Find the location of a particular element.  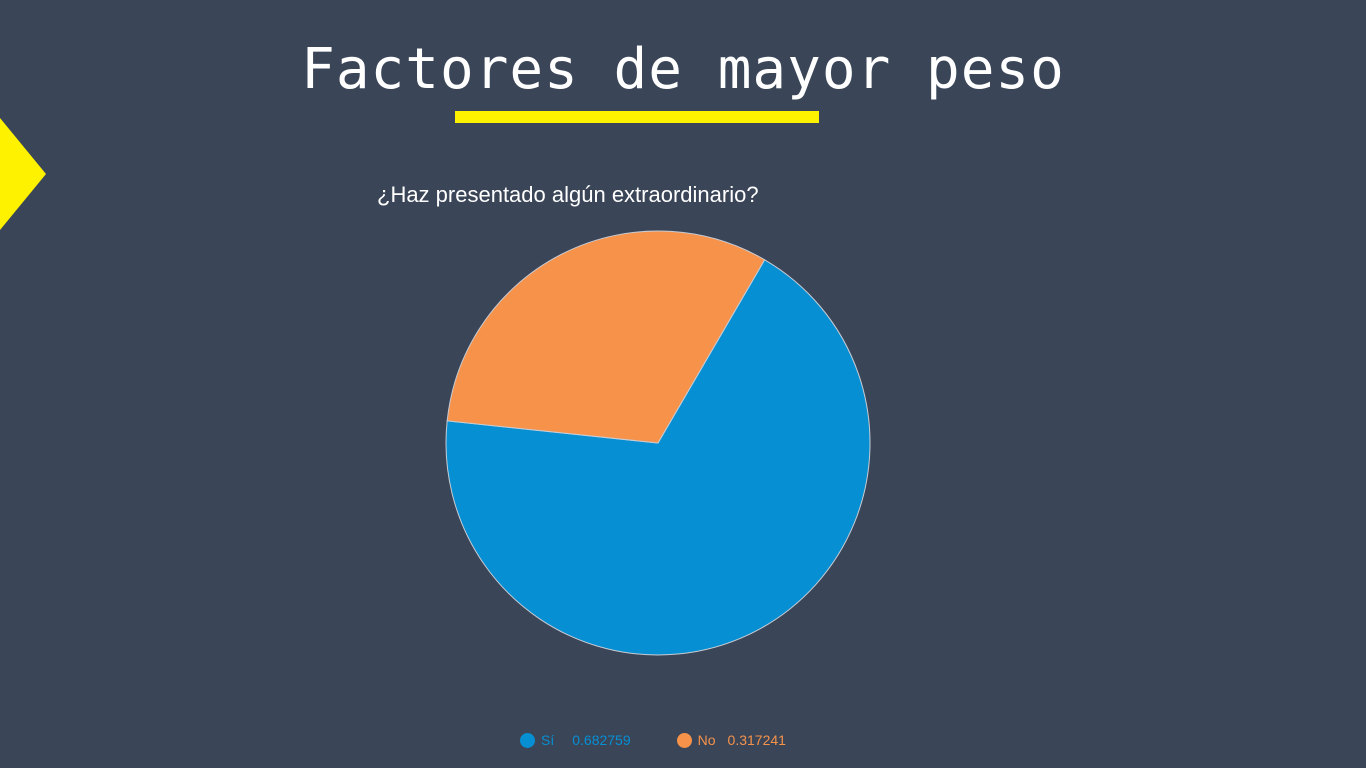

legend-swatch-no is located at coordinates (684, 740).